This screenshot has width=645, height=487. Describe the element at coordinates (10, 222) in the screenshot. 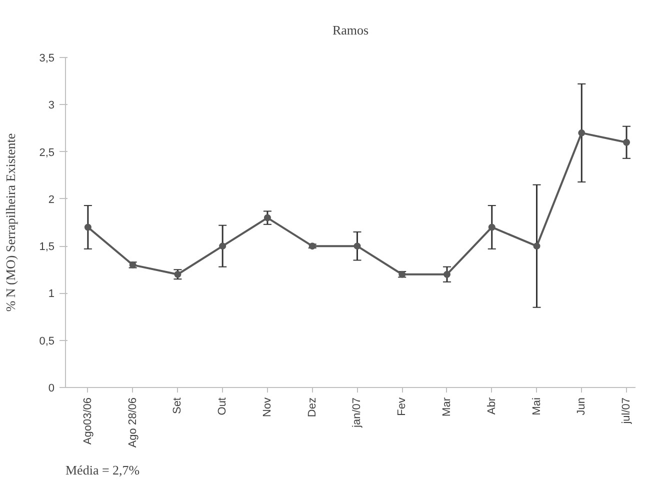

I see `y-axis-title: % N (MO) Serrapilheira Existente` at that location.